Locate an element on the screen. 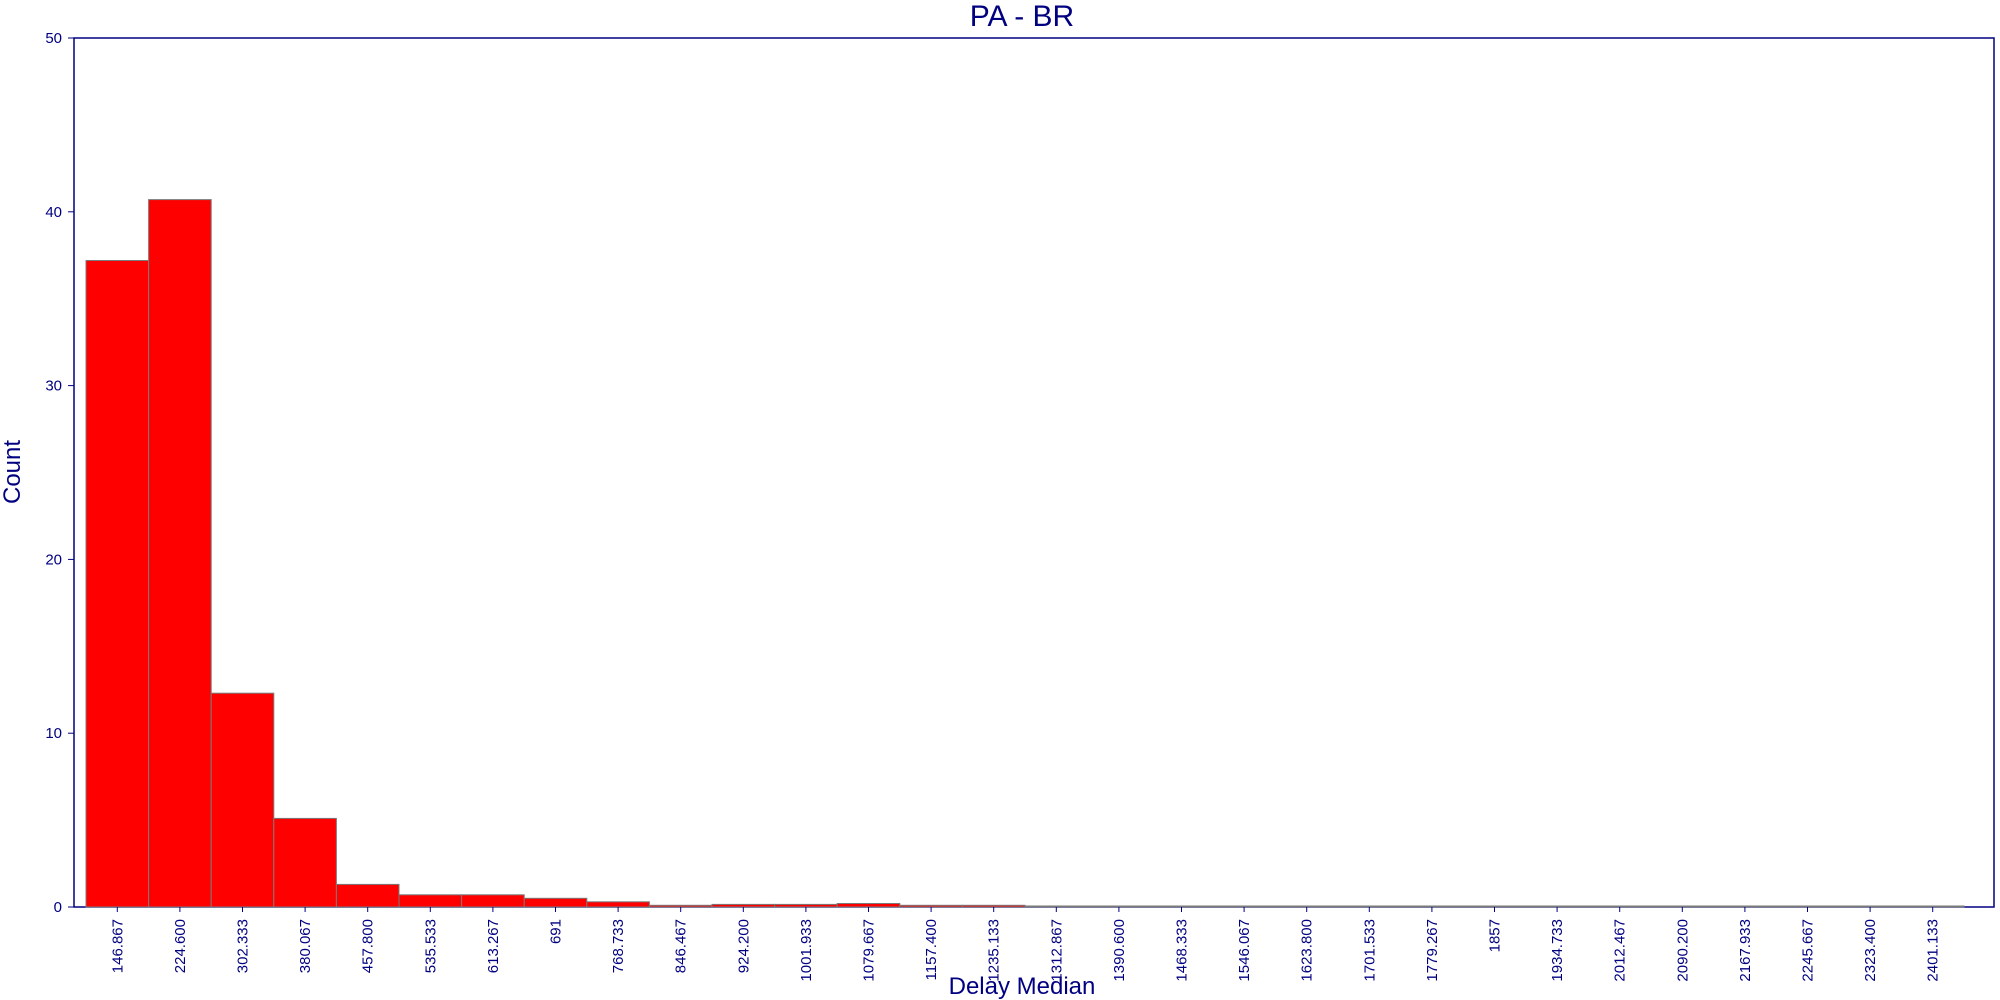  x-tick-label: 2012.467 is located at coordinates (1620, 950).